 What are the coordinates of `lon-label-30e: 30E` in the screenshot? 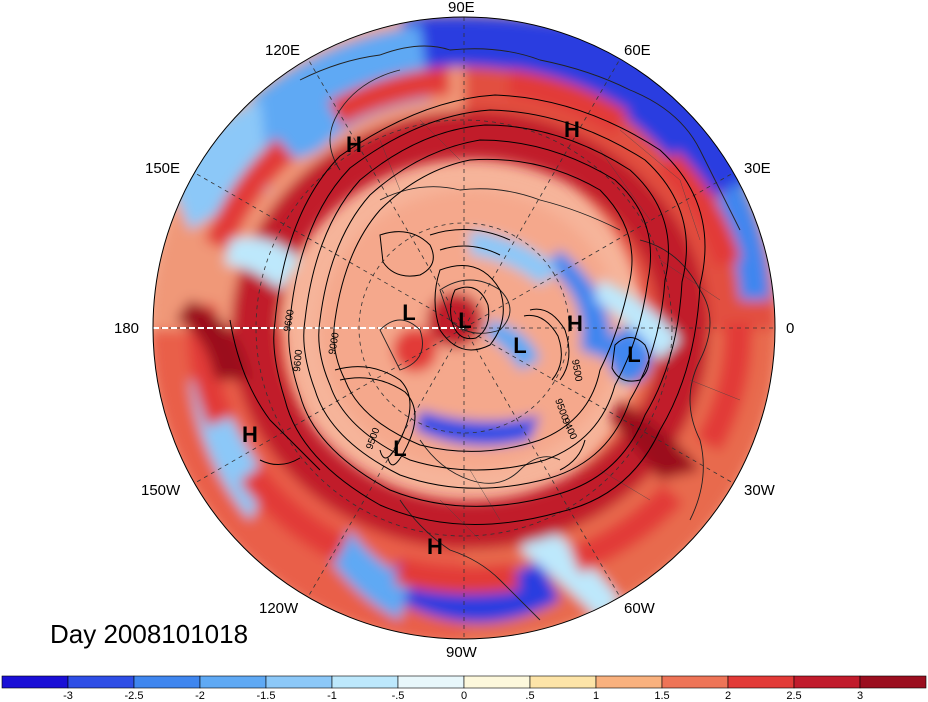 It's located at (757, 168).